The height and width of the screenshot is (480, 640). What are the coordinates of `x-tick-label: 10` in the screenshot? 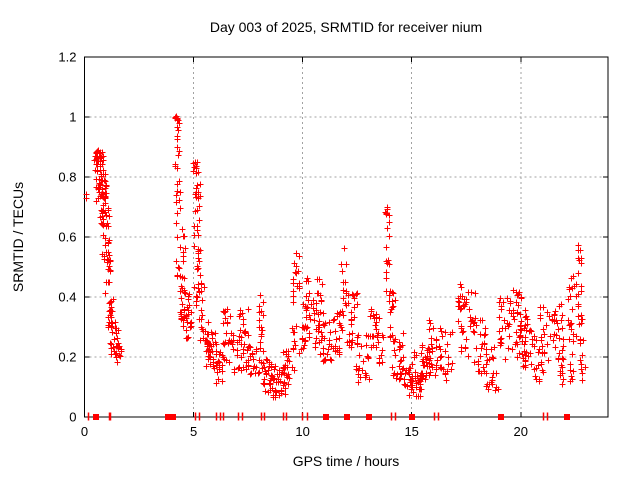 It's located at (302, 431).